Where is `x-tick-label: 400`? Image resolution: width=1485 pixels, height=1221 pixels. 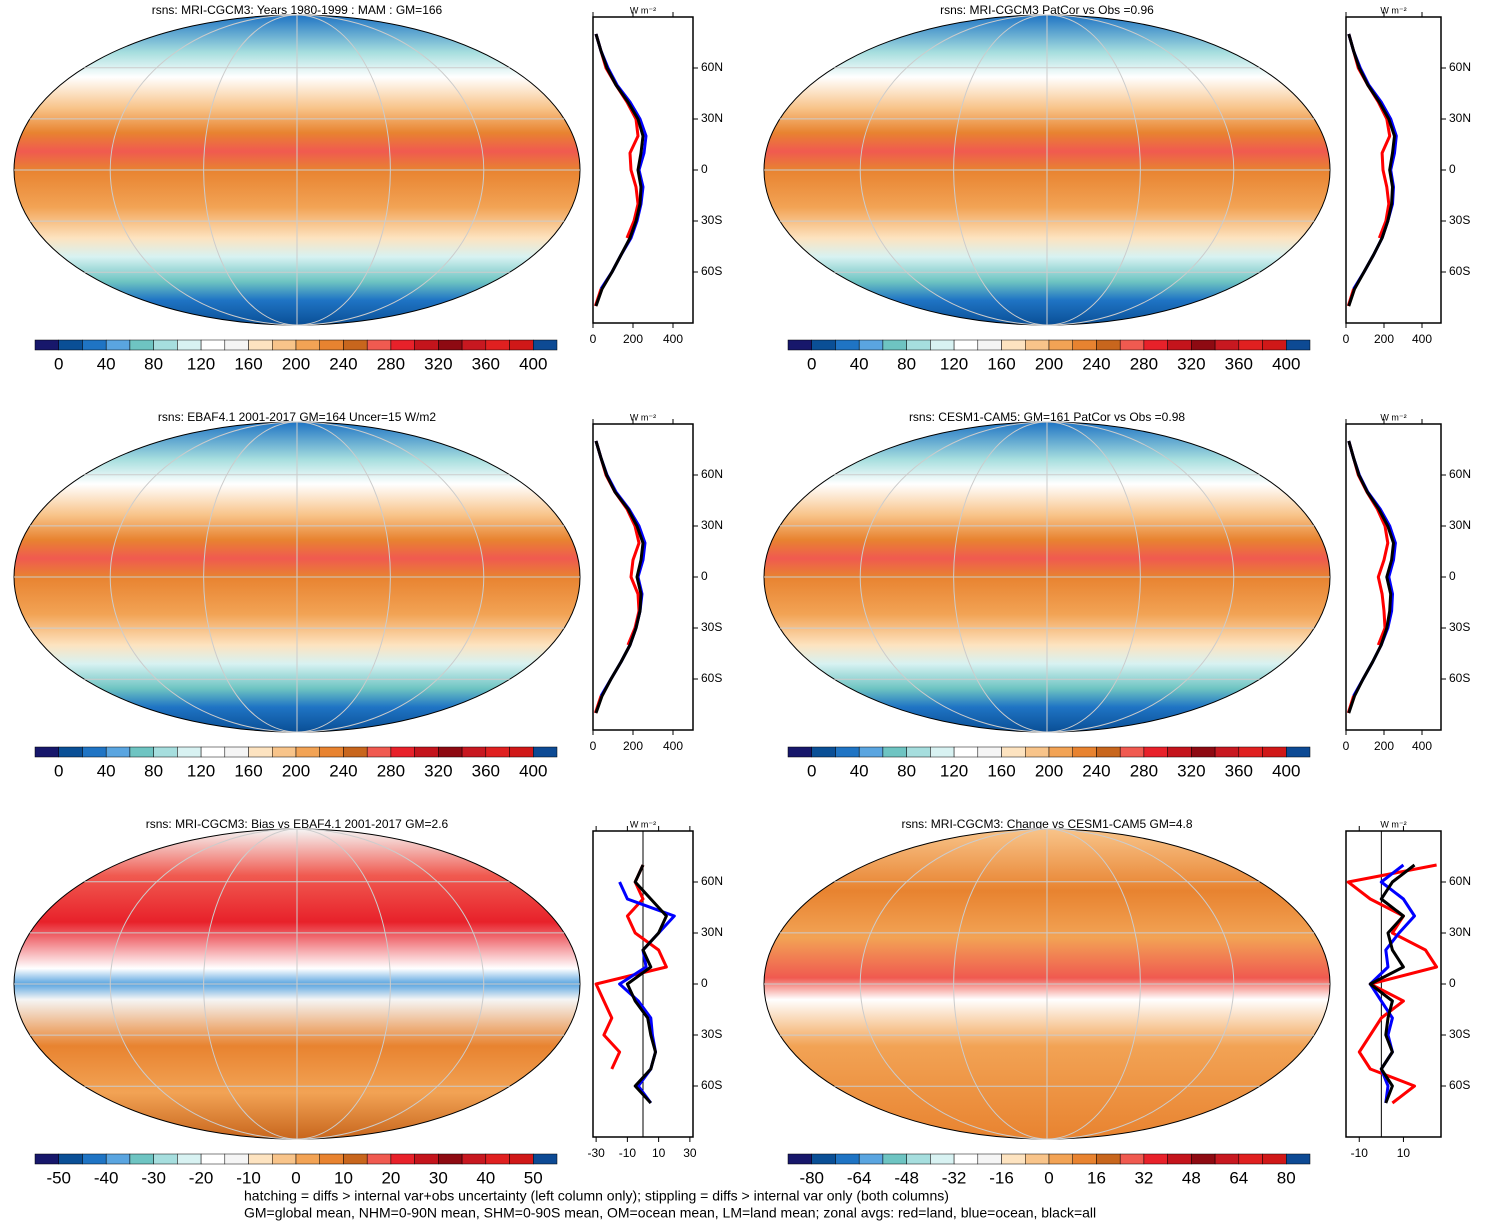
x-tick-label: 400 is located at coordinates (1422, 746).